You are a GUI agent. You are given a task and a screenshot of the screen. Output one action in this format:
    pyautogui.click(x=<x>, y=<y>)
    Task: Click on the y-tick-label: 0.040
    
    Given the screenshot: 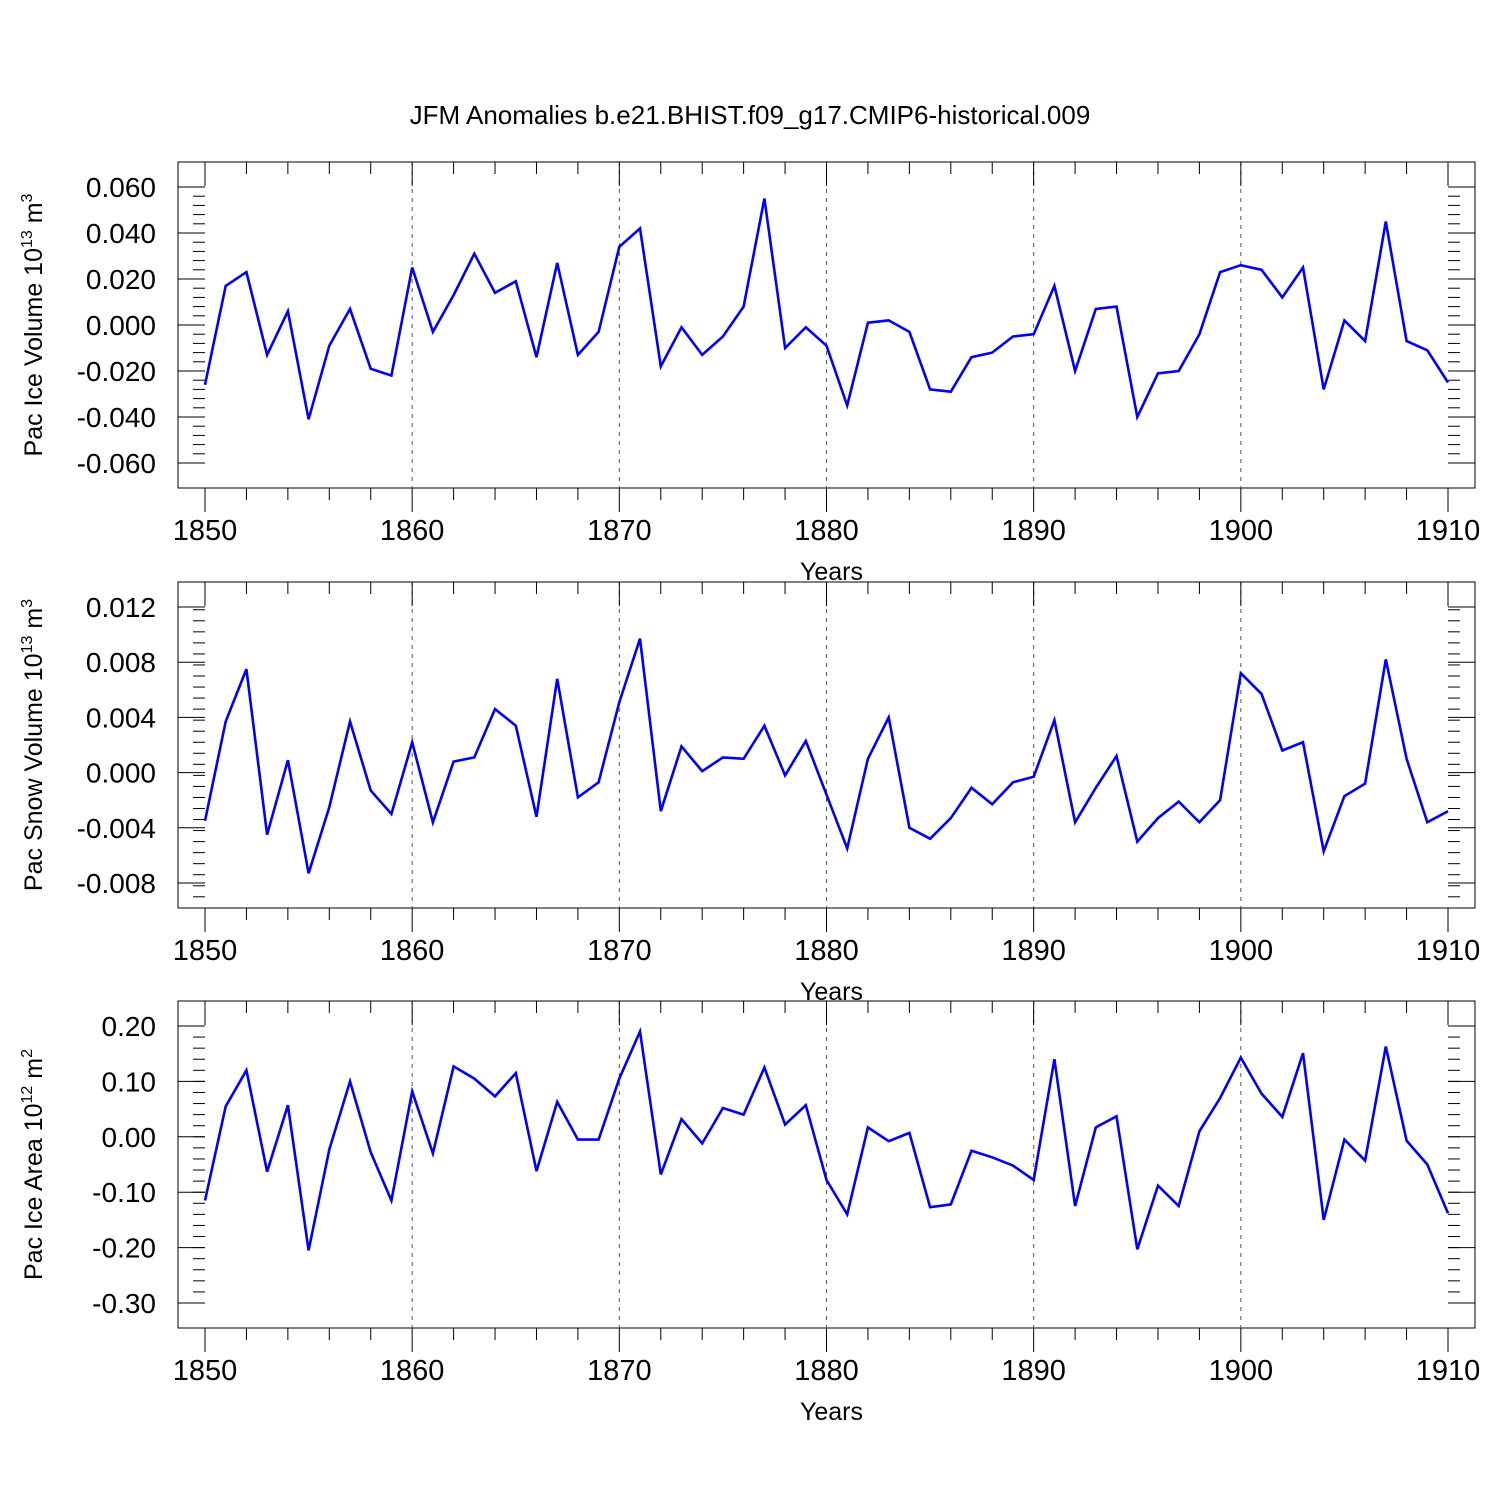 What is the action you would take?
    pyautogui.click(x=121, y=233)
    